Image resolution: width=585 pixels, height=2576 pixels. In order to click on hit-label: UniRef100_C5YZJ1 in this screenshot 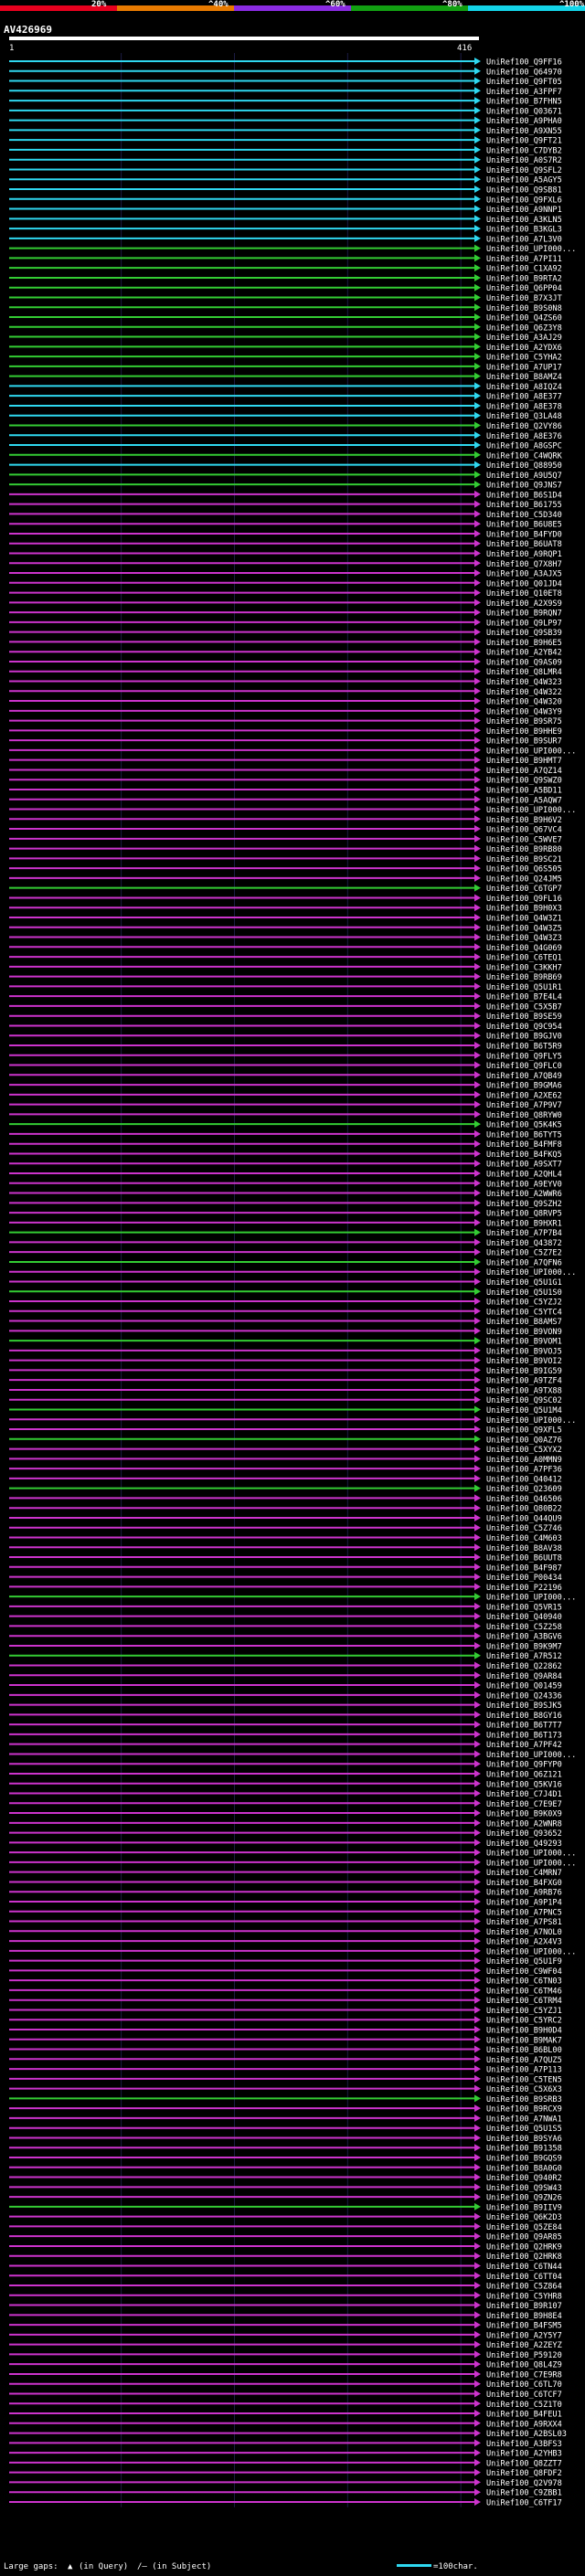, I will do `click(524, 2011)`.